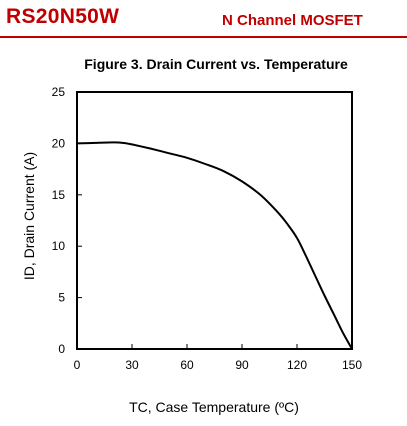 The width and height of the screenshot is (407, 426). I want to click on chart-title: Figure 3. Drain Current vs. Temperature, so click(216, 64).